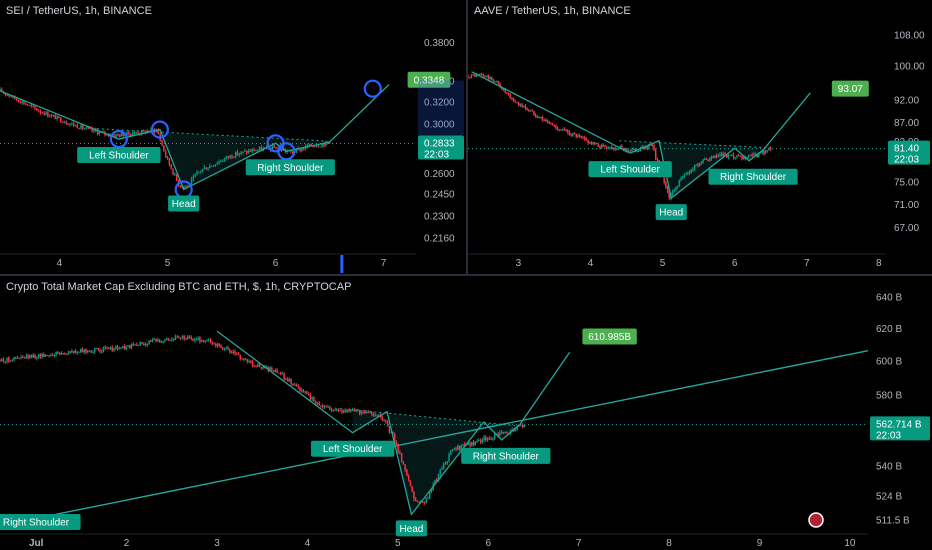 The image size is (932, 550). What do you see at coordinates (579, 543) in the screenshot?
I see `x-tick-label: 7` at bounding box center [579, 543].